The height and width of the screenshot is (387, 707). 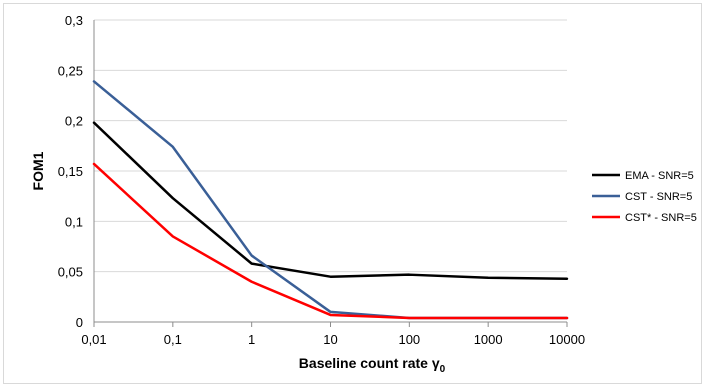 I want to click on x-tick-label: 100, so click(x=409, y=339).